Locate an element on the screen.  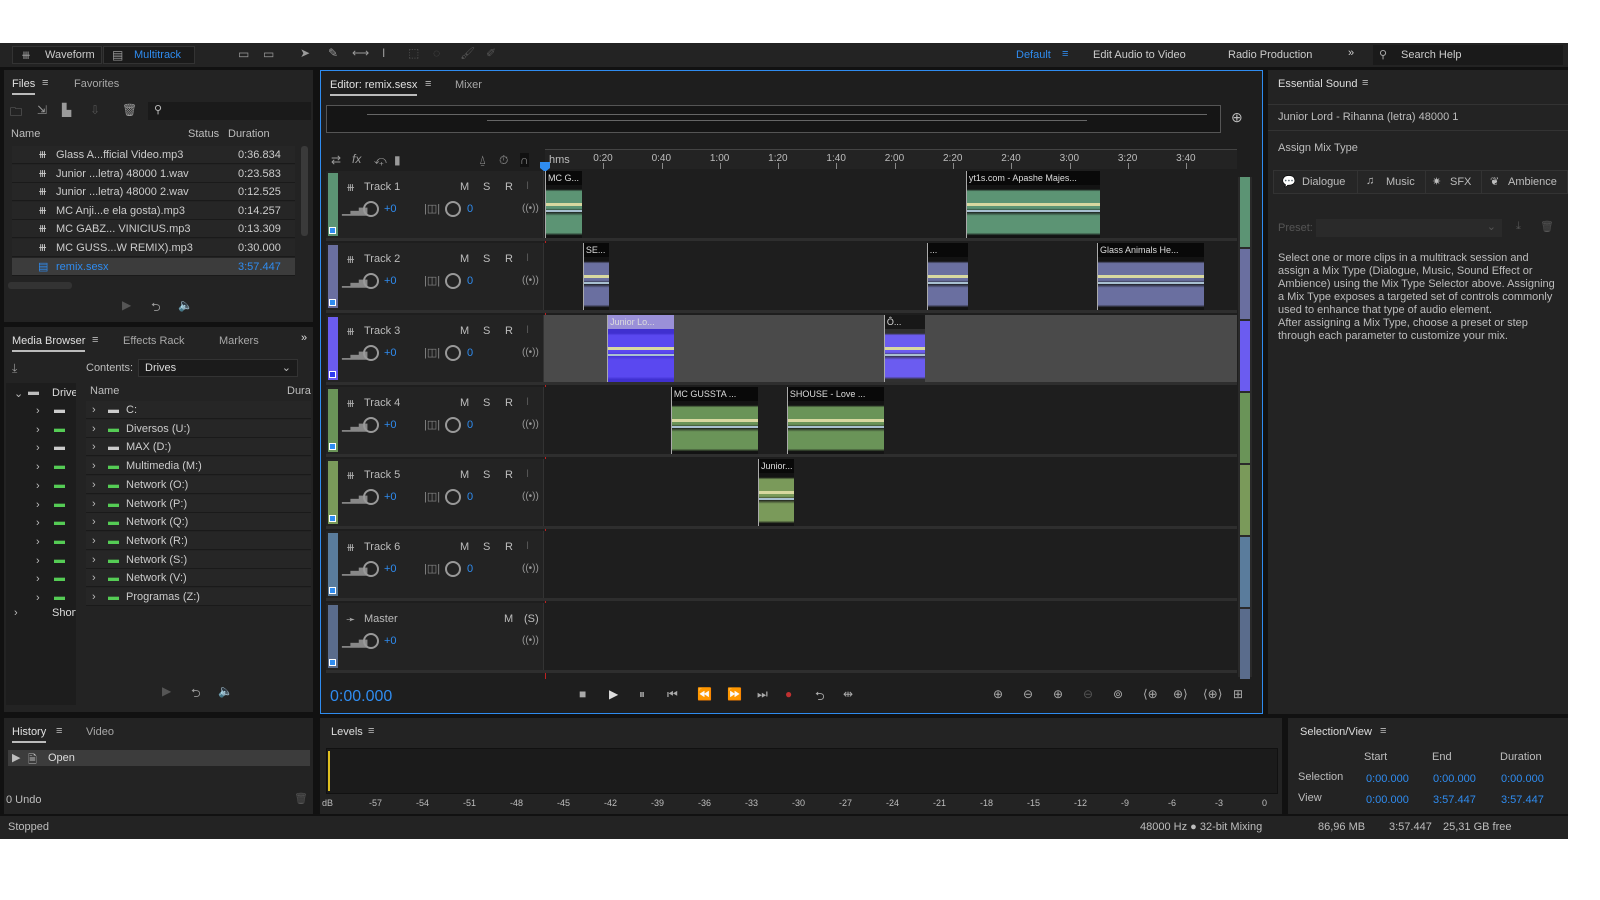
loop-playback-icon: ⮌ is located at coordinates (820, 696).